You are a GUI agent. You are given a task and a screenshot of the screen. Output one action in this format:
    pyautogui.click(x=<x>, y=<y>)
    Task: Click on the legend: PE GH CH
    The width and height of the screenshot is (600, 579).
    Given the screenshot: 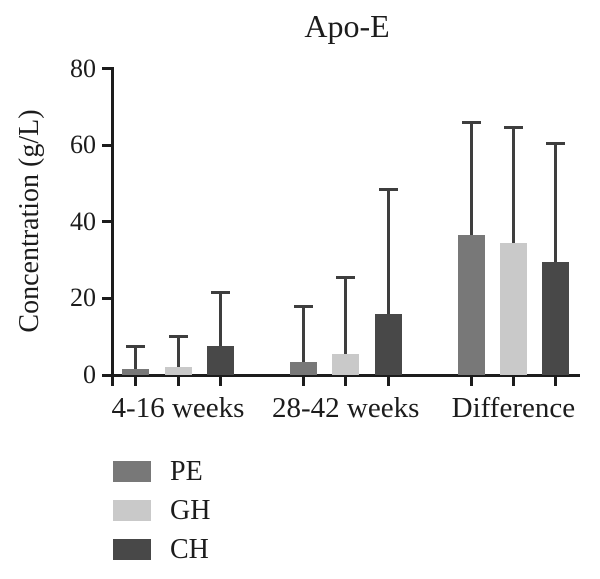 What is the action you would take?
    pyautogui.click(x=162, y=517)
    